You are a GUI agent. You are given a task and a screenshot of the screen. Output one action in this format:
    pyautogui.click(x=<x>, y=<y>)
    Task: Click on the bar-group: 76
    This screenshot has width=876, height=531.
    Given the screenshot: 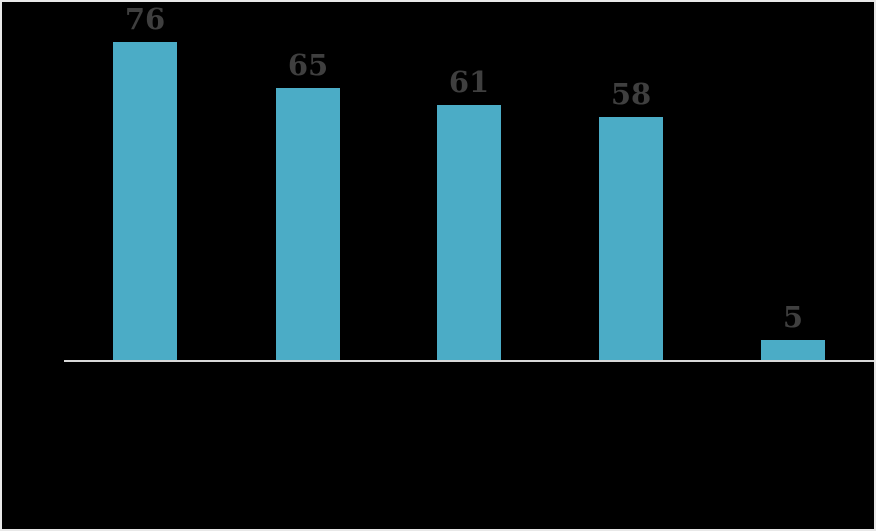 What is the action you would take?
    pyautogui.click(x=145, y=265)
    